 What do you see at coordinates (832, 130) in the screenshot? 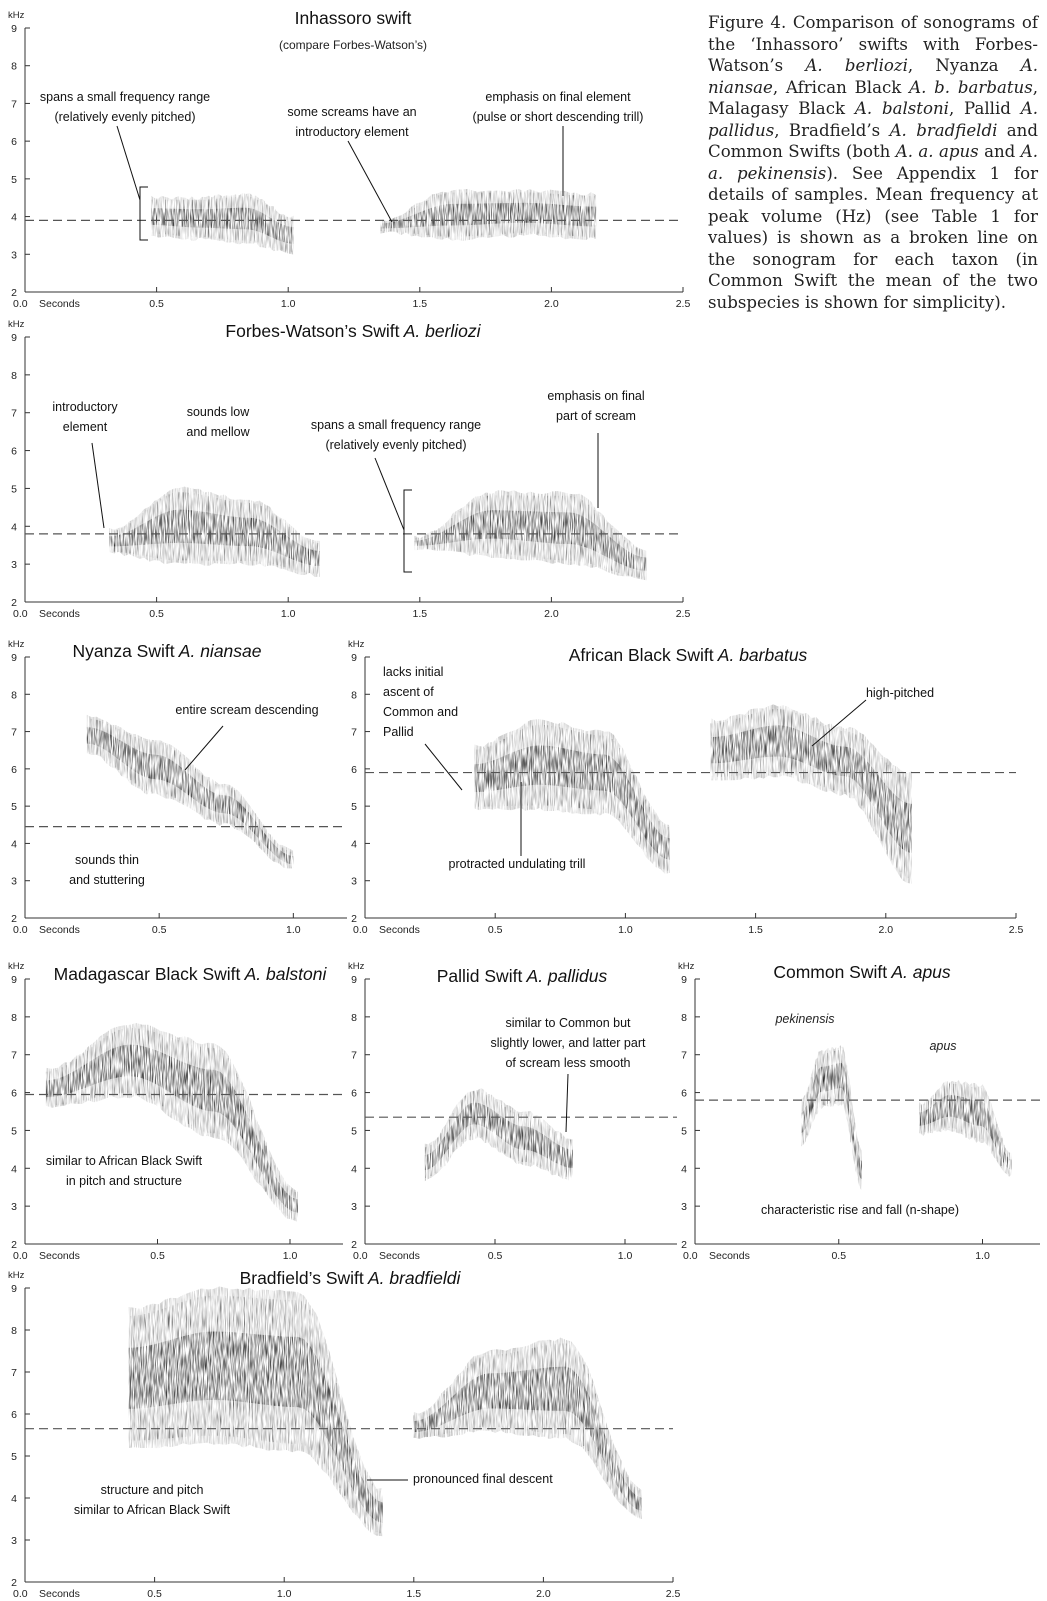
I see `caption-text: , Bradfield’s` at bounding box center [832, 130].